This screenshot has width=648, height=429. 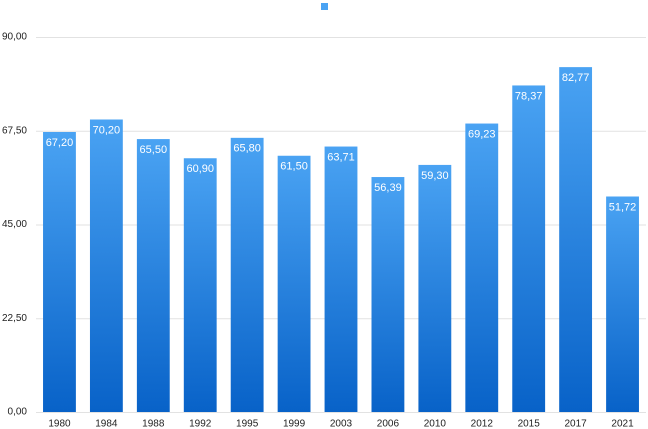 What do you see at coordinates (60, 143) in the screenshot?
I see `value-label: 67,20` at bounding box center [60, 143].